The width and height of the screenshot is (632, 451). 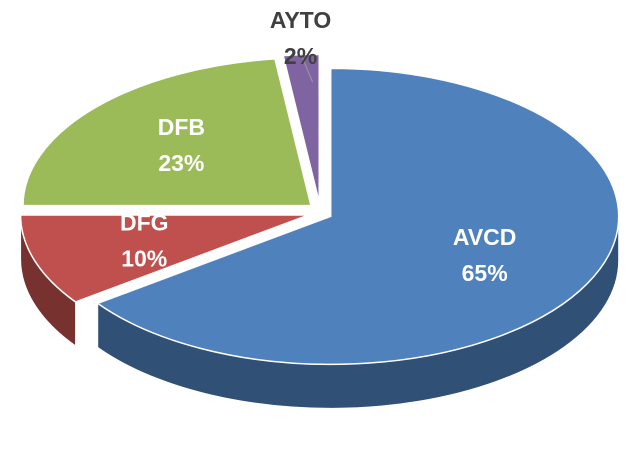 I want to click on leader-line, so click(x=306, y=68).